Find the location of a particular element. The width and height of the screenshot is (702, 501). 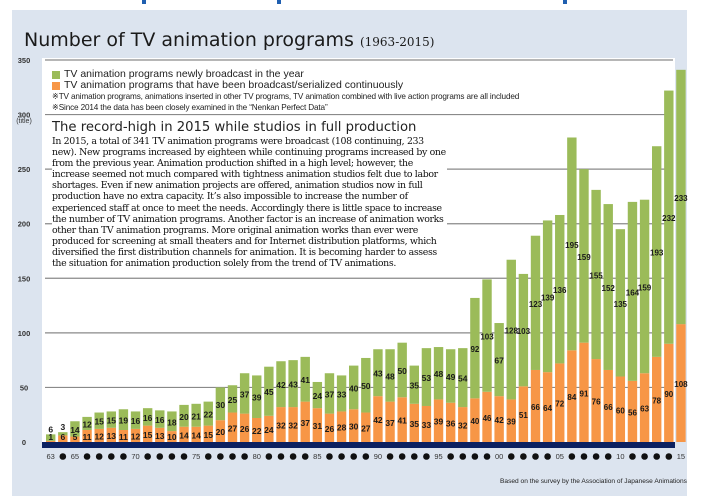

top-header-strip is located at coordinates (351, 5).